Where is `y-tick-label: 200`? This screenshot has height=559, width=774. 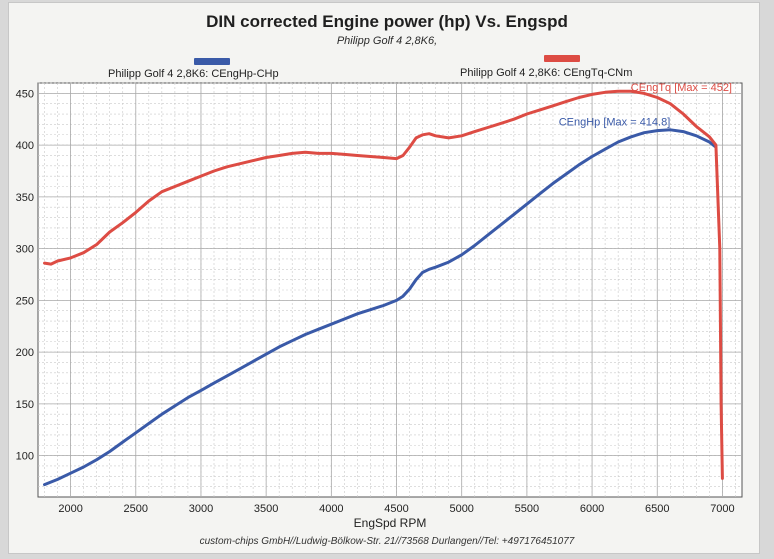
y-tick-label: 200 is located at coordinates (25, 353).